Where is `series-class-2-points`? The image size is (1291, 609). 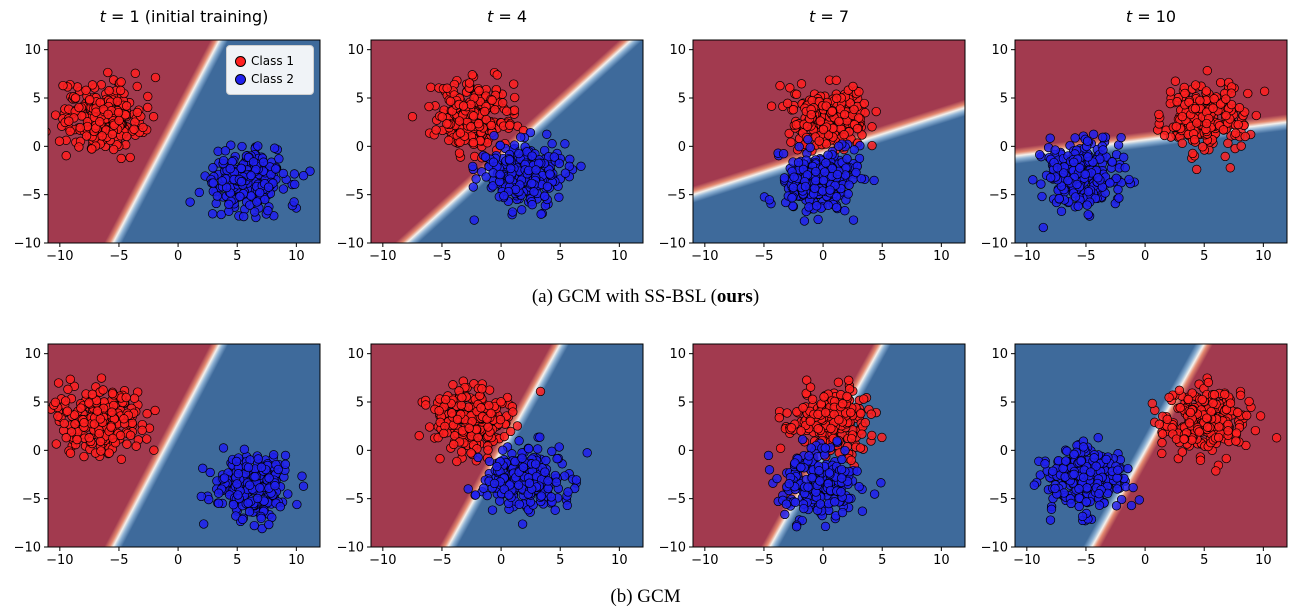
series-class-2-points is located at coordinates (527, 176).